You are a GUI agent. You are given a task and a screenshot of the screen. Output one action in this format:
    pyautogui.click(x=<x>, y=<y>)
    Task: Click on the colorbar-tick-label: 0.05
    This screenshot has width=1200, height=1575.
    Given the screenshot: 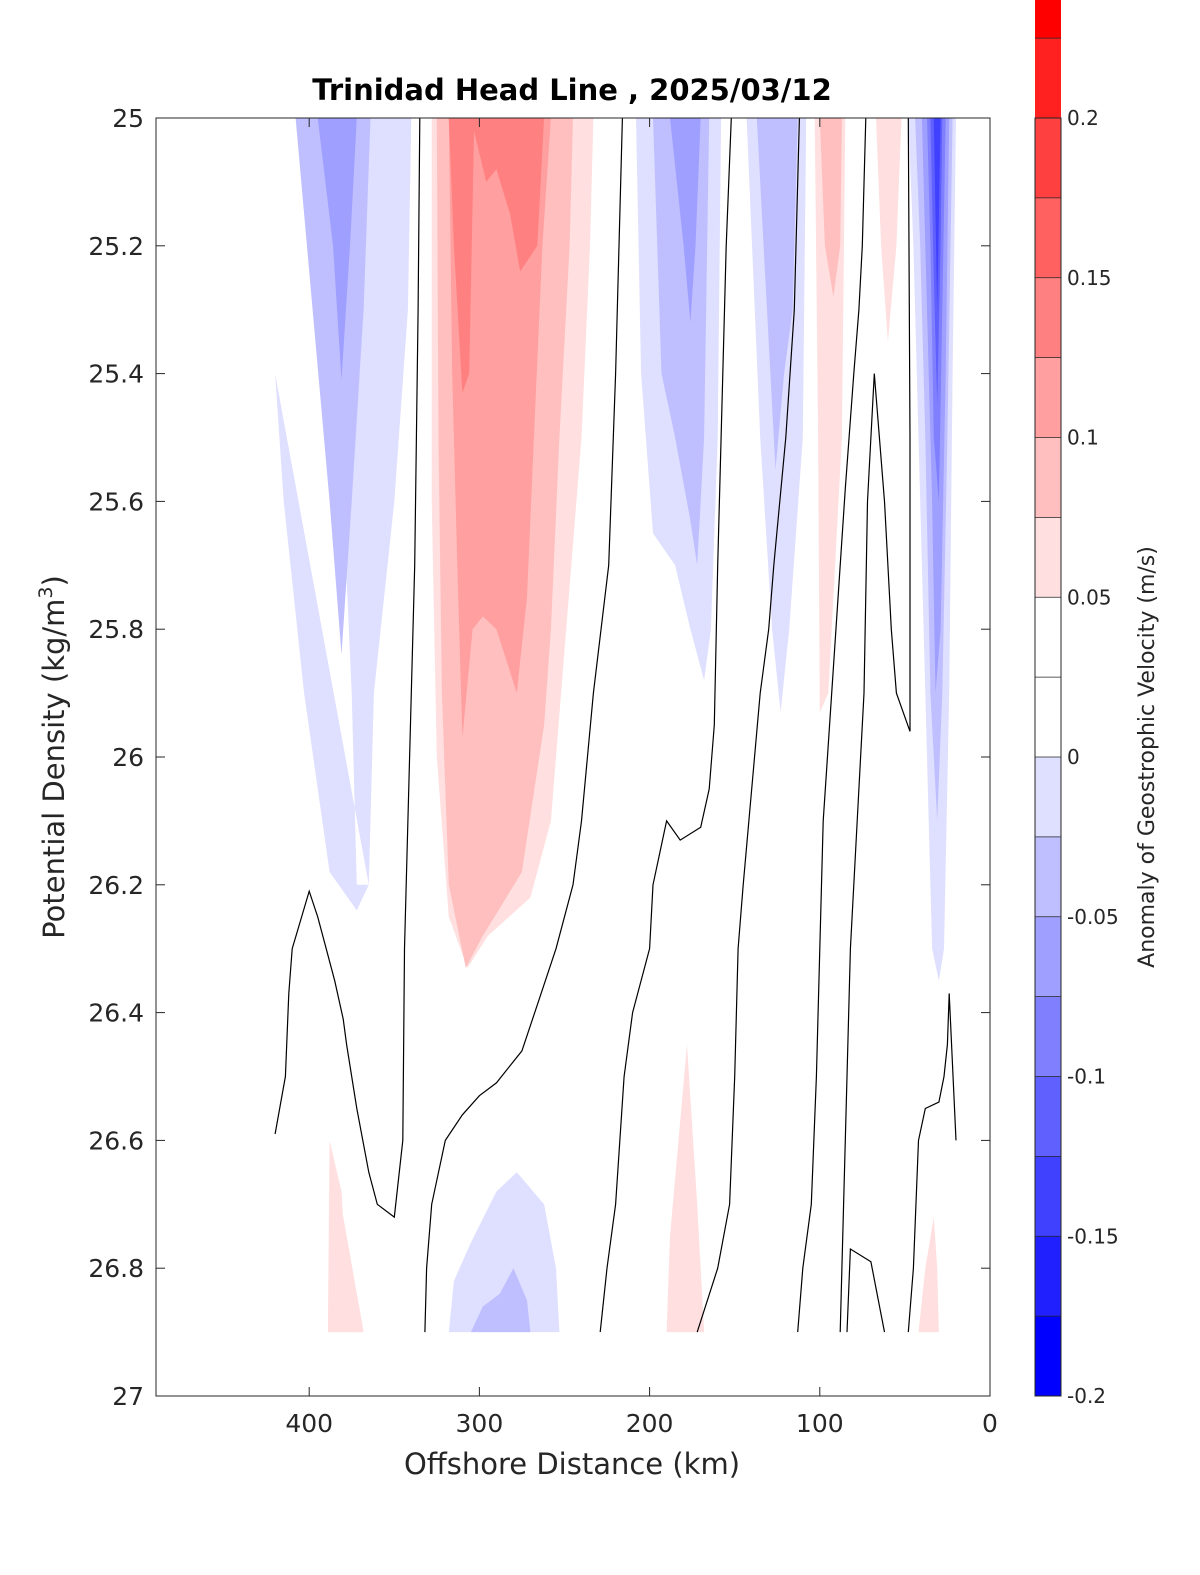 What is the action you would take?
    pyautogui.click(x=1089, y=597)
    